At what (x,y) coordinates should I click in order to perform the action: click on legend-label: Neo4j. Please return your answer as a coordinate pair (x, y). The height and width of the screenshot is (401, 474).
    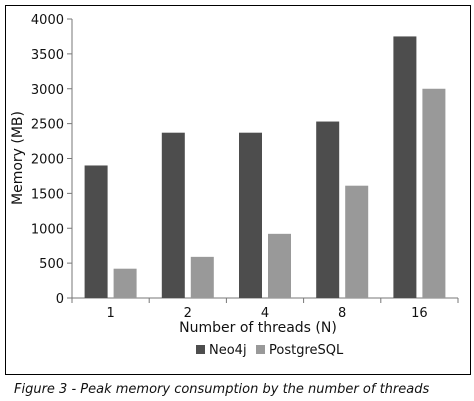
    Looking at the image, I should click on (228, 350).